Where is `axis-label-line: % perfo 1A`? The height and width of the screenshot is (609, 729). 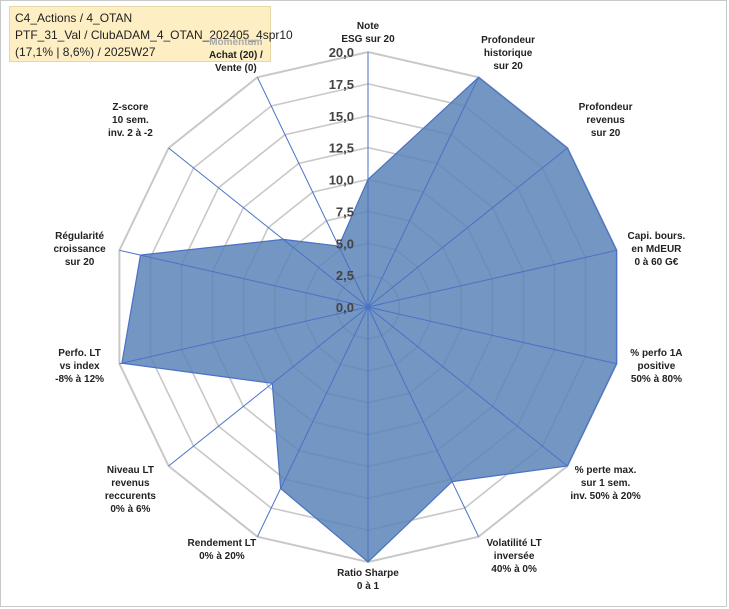 axis-label-line: % perfo 1A is located at coordinates (656, 353).